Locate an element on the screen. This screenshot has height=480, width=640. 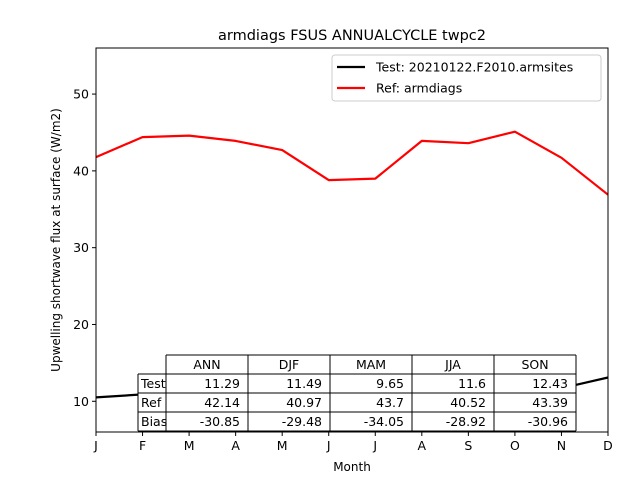
x-tick-label: N is located at coordinates (561, 445).